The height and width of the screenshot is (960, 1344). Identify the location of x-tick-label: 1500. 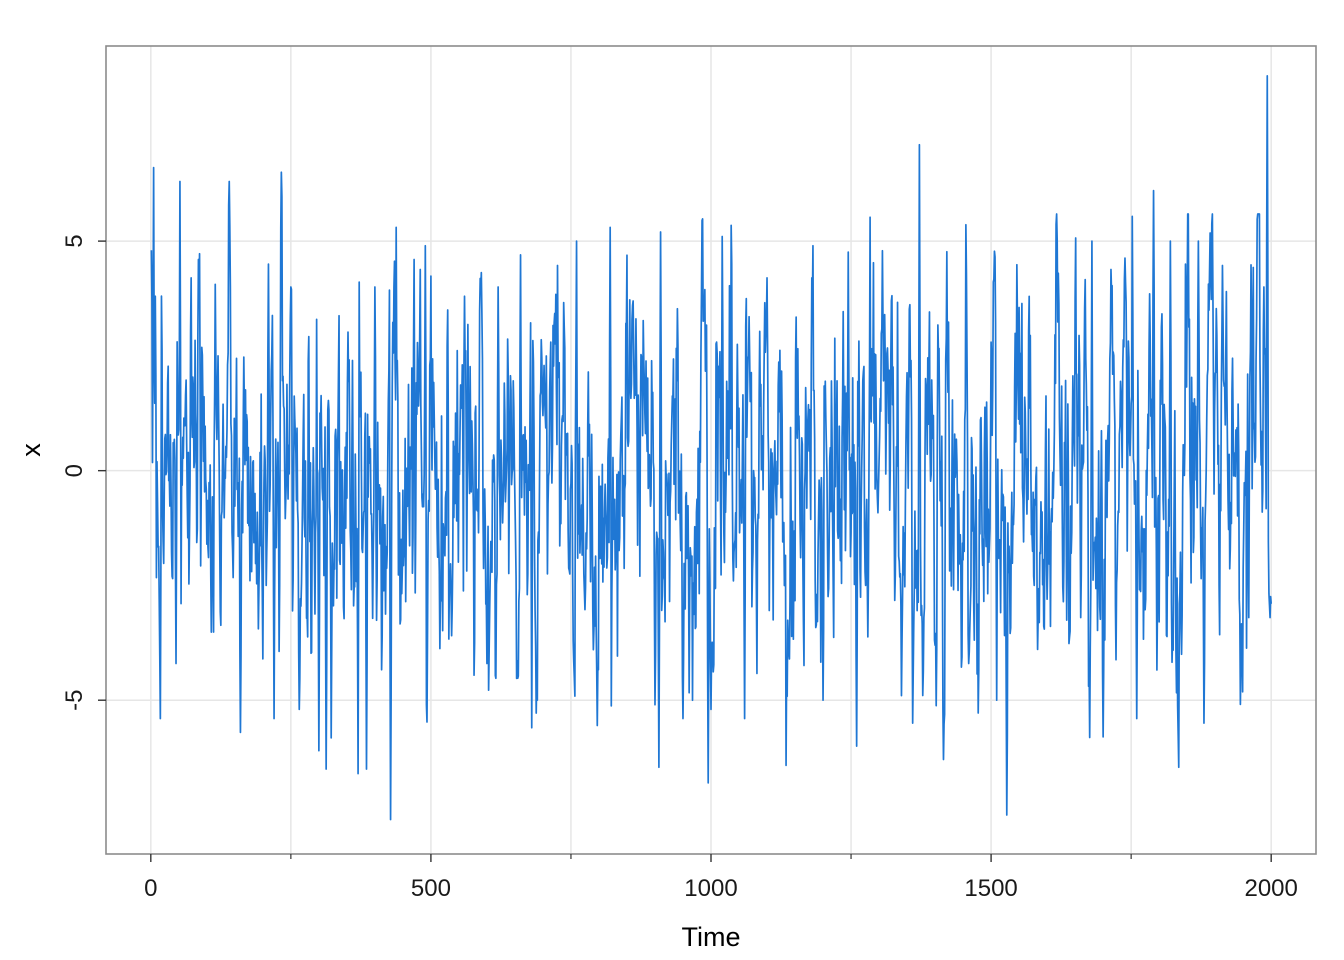
(990, 888).